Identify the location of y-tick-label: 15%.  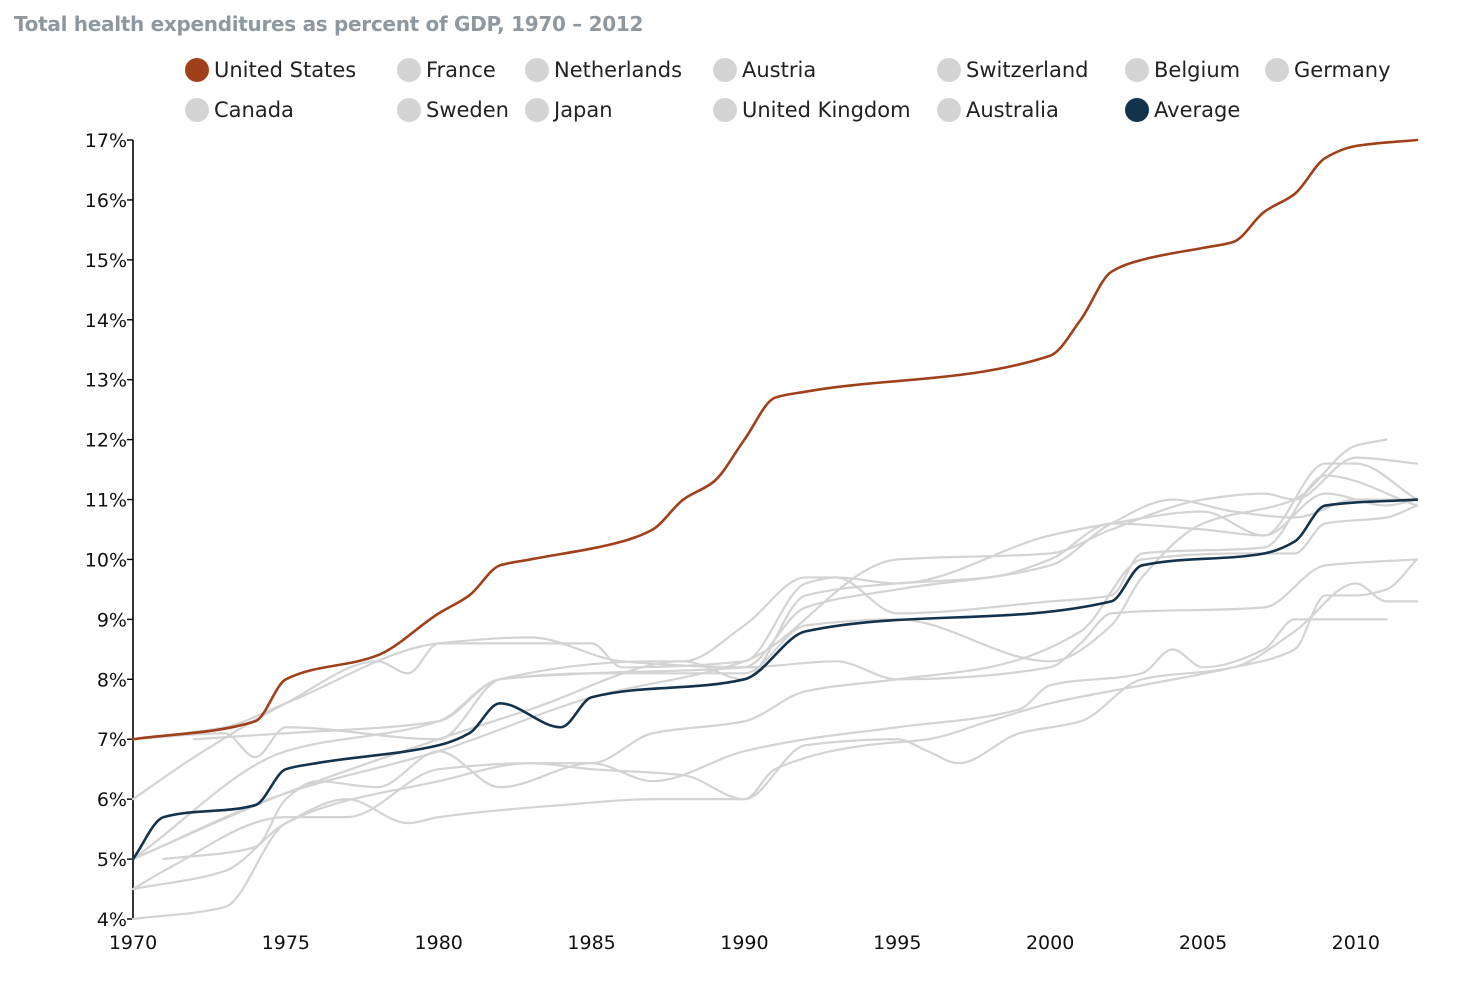
(106, 261).